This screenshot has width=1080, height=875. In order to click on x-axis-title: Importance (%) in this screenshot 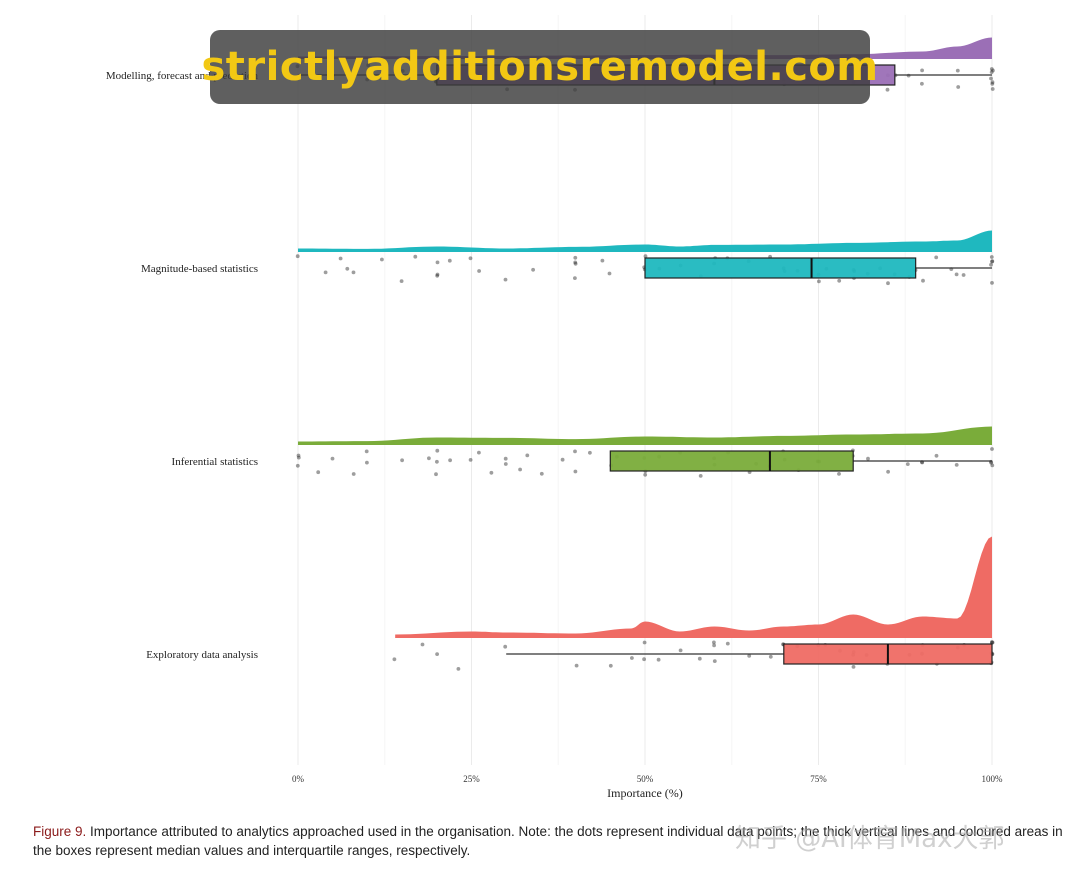, I will do `click(645, 793)`.